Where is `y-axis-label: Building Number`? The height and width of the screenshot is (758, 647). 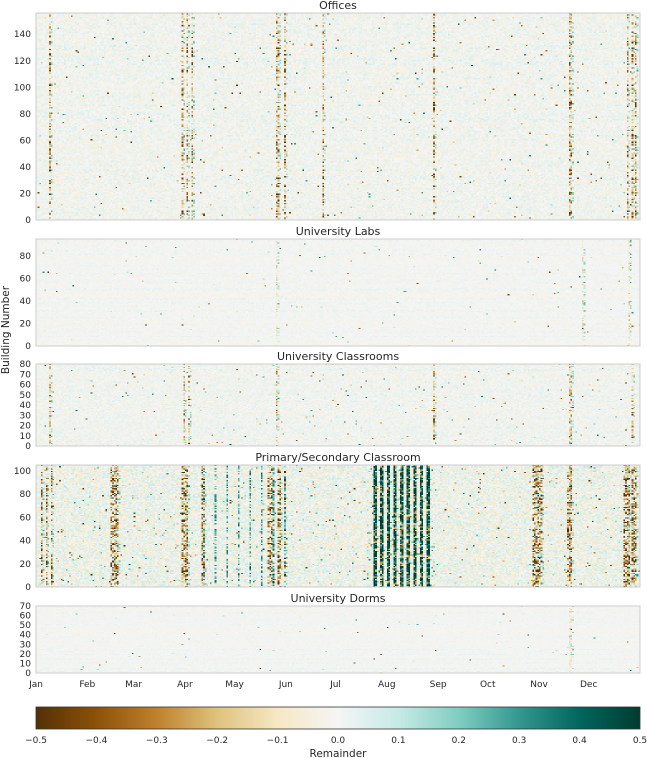 y-axis-label: Building Number is located at coordinates (6, 329).